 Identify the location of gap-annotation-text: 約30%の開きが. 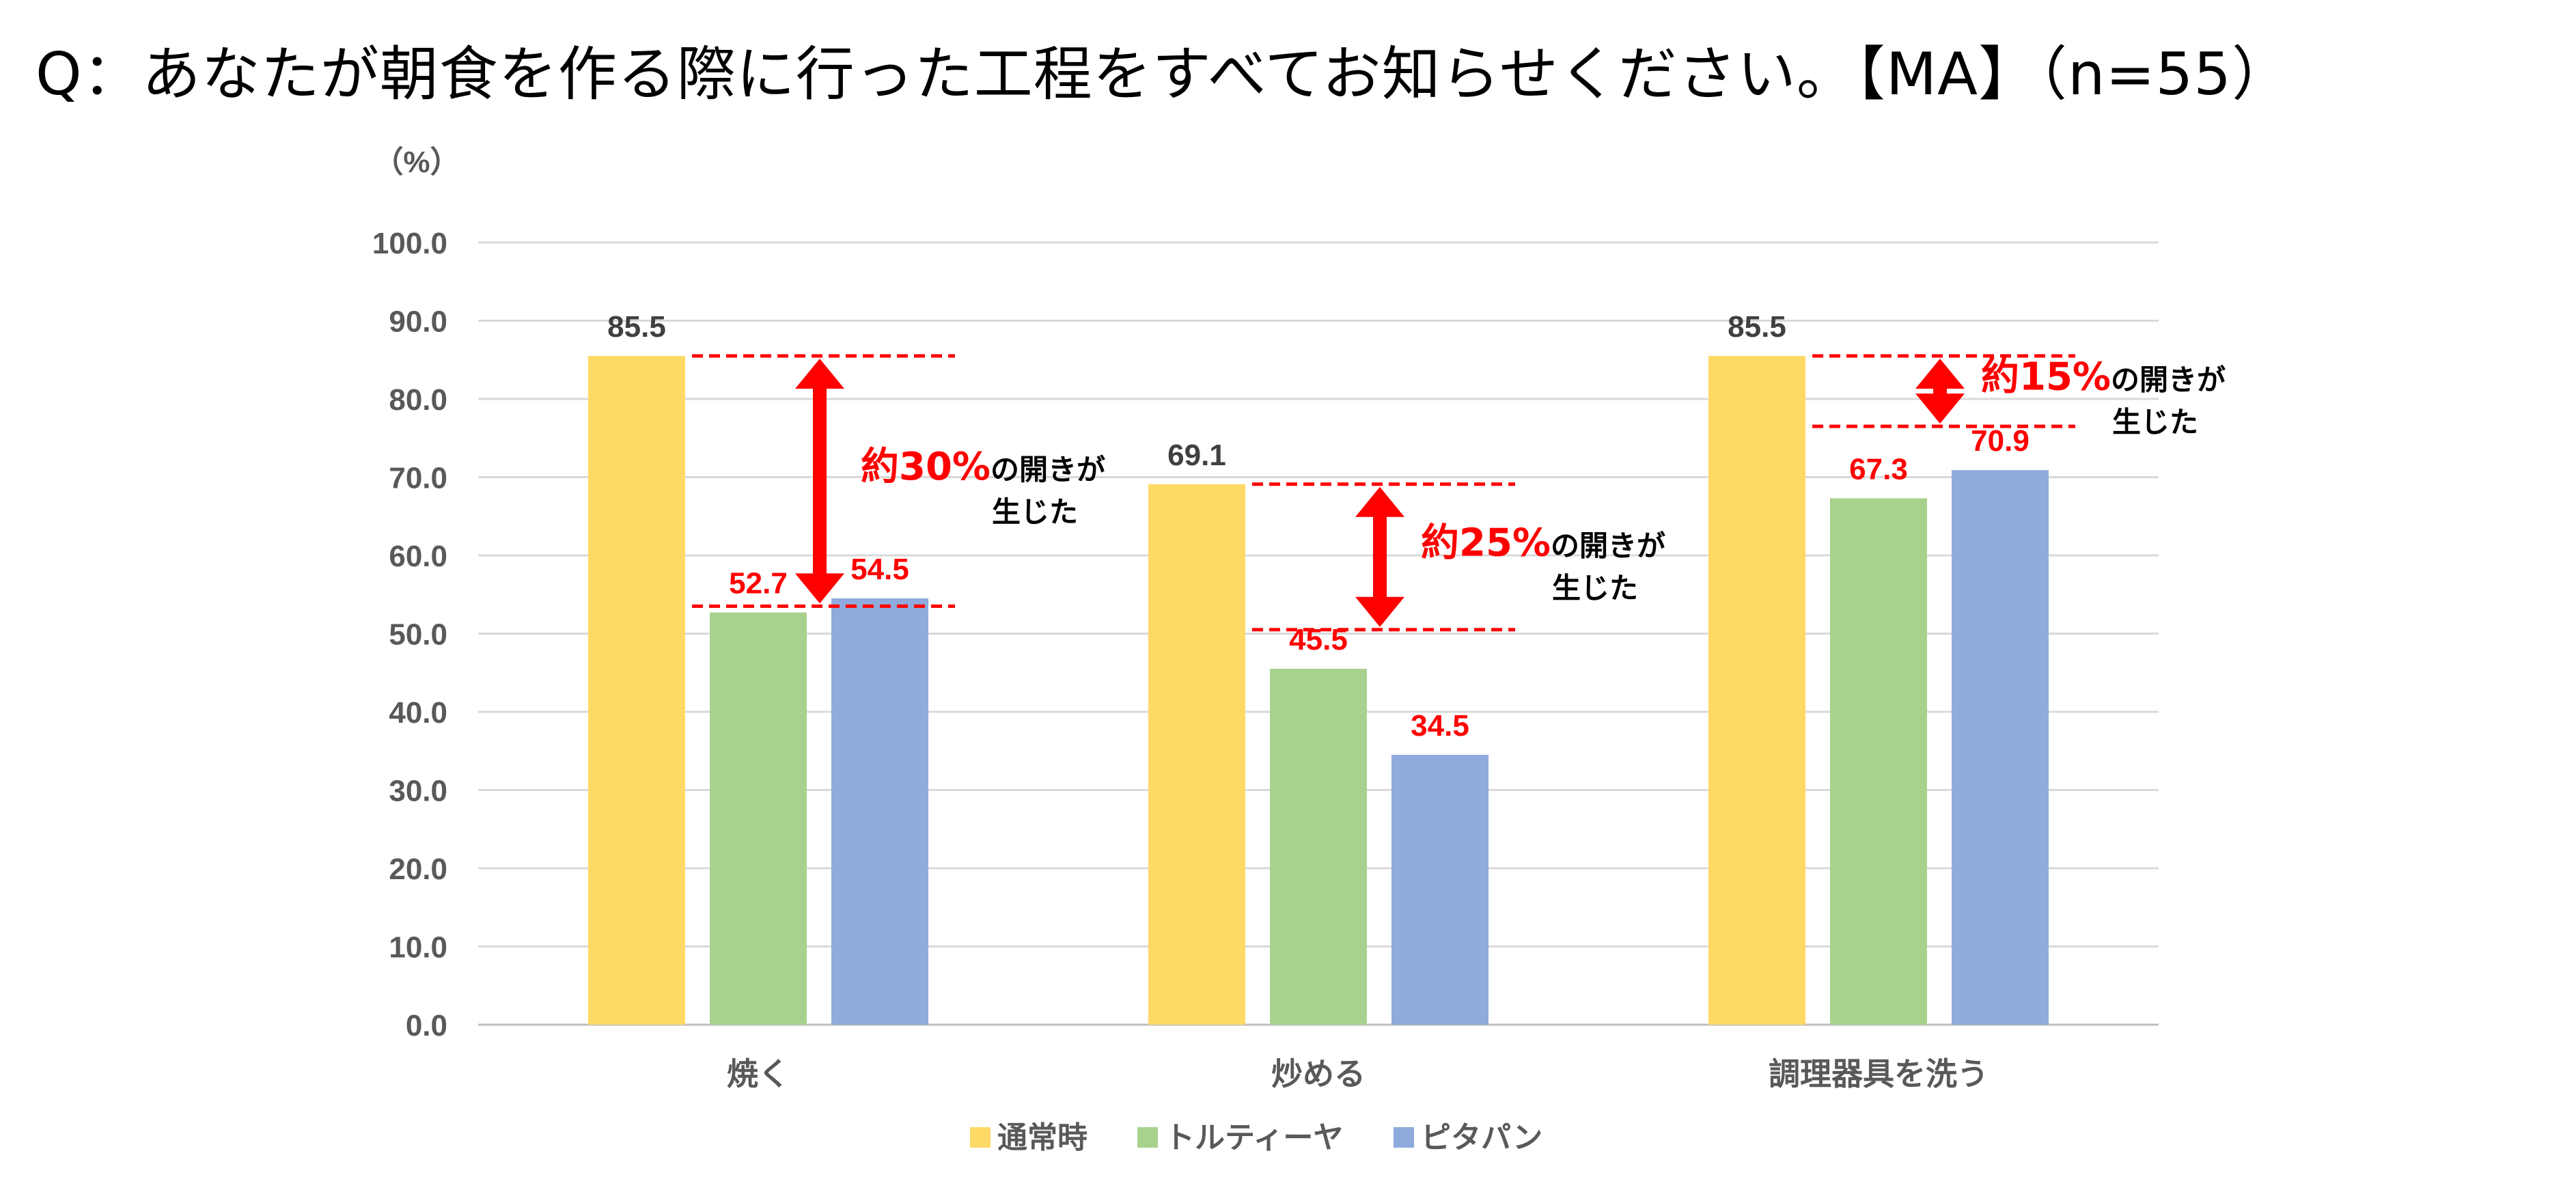
(983, 467).